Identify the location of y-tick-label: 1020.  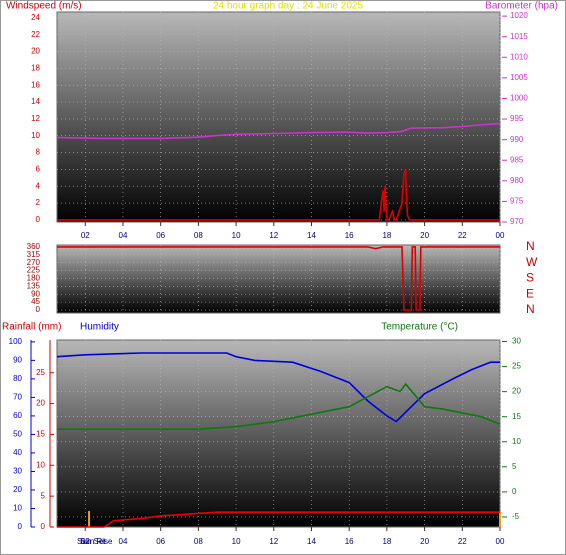
(519, 15).